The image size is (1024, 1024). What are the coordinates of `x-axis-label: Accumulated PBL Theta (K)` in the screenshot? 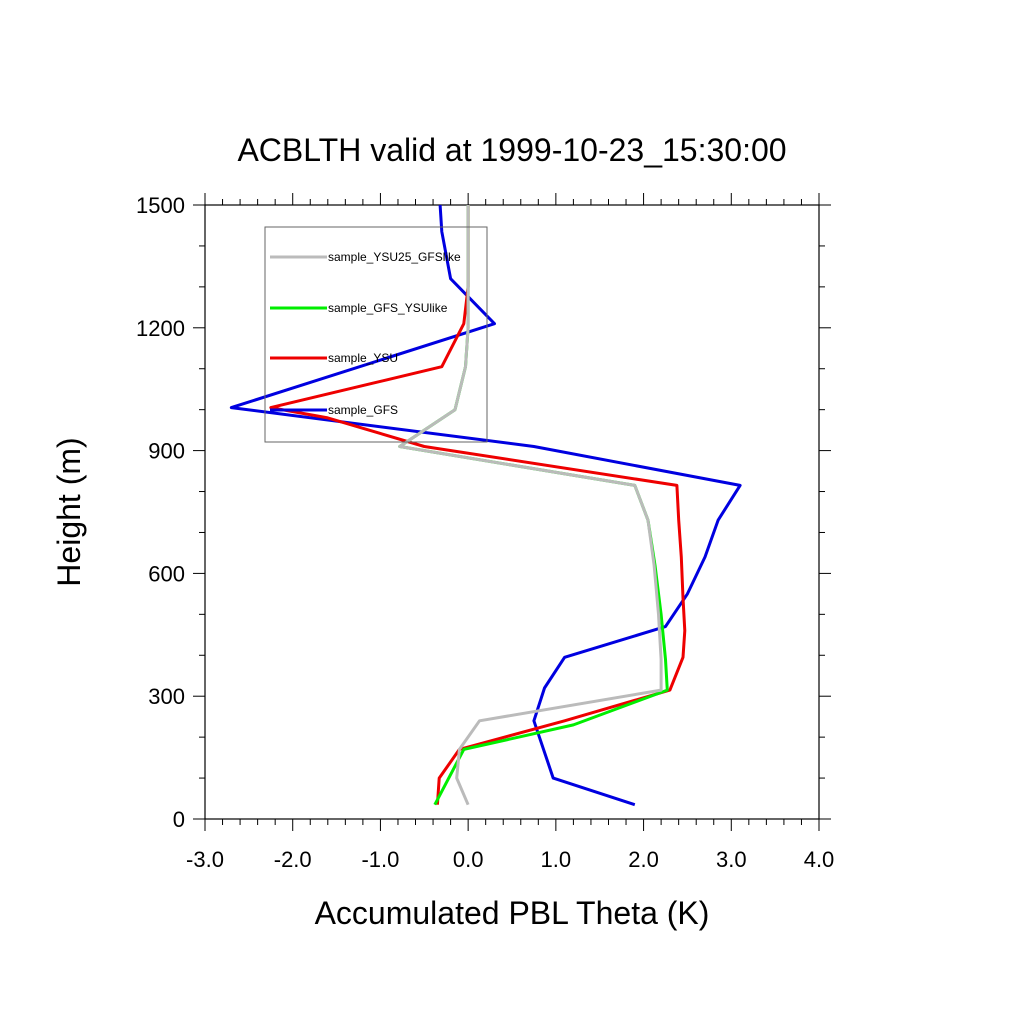 It's located at (512, 913).